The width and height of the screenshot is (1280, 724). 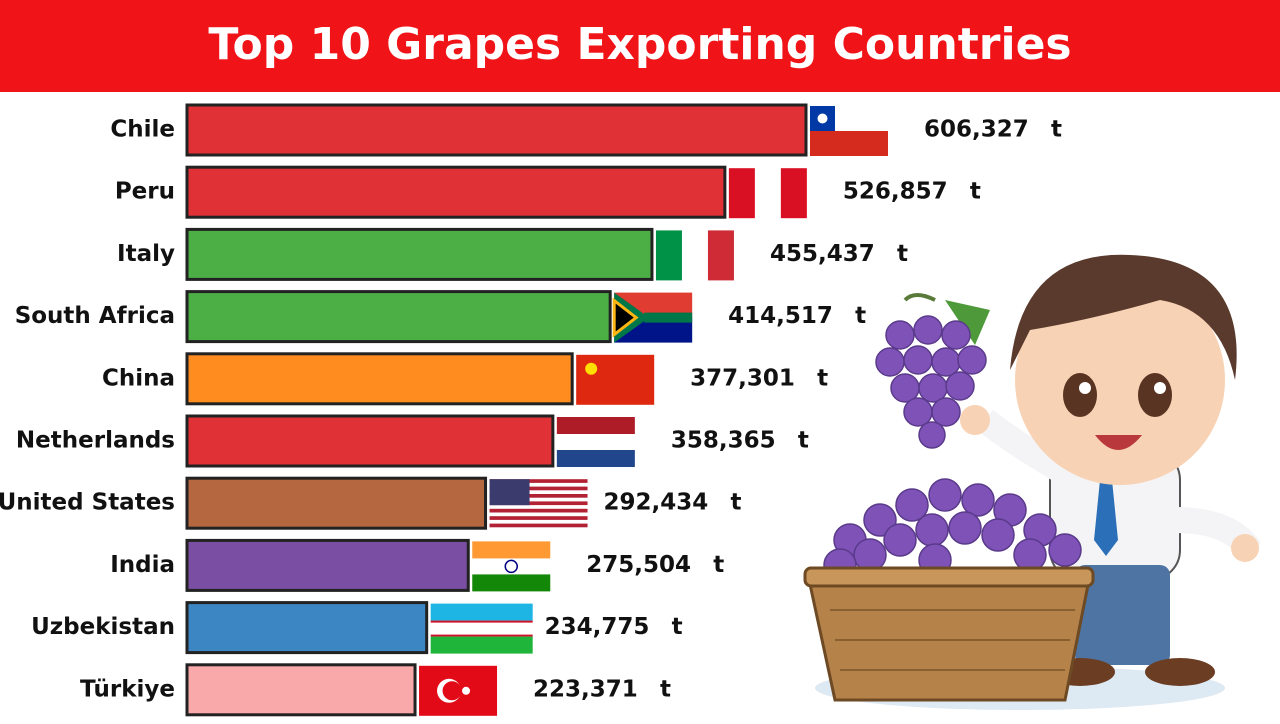 What do you see at coordinates (742, 378) in the screenshot?
I see `value-label: 377,301` at bounding box center [742, 378].